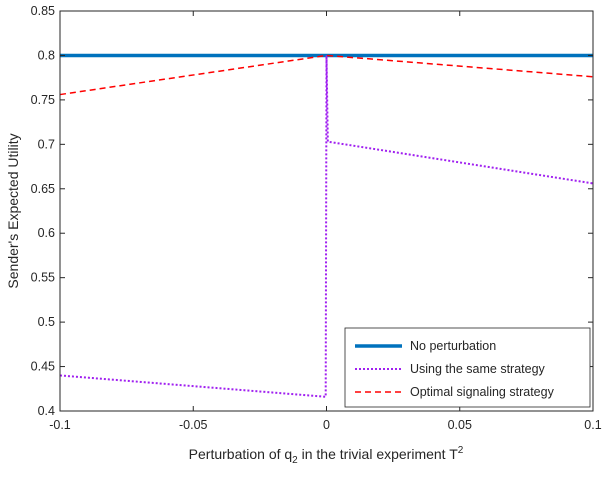  What do you see at coordinates (193, 425) in the screenshot?
I see `x-tick-label: -0.05` at bounding box center [193, 425].